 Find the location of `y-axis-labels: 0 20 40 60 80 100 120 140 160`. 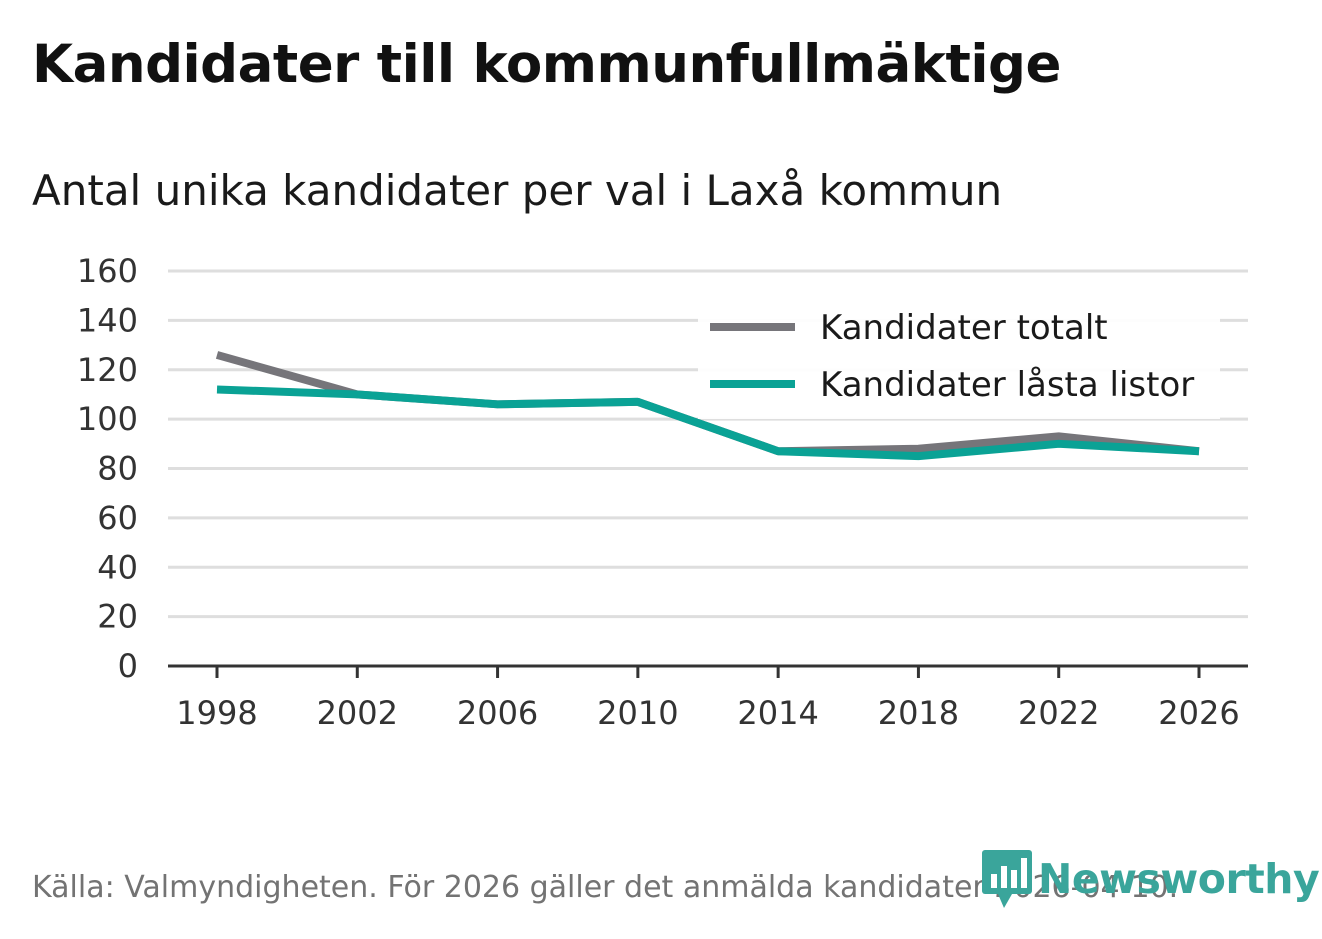

y-axis-labels: 0 20 40 60 80 100 120 140 160 is located at coordinates (107, 468).